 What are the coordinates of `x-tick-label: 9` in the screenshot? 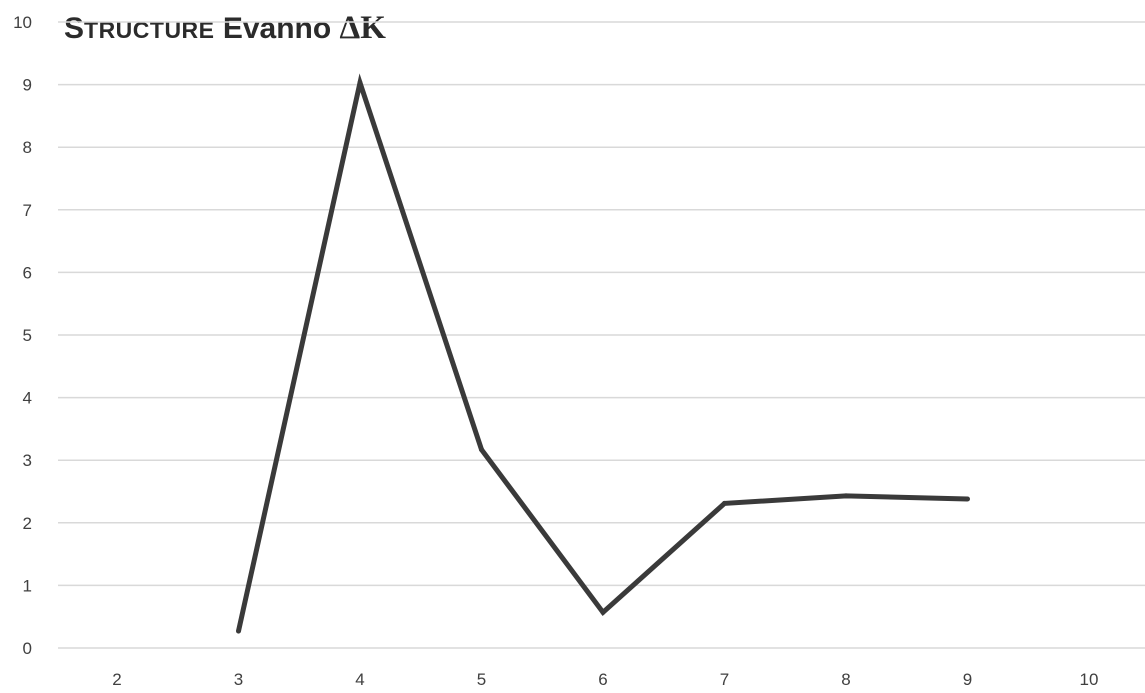 It's located at (967, 679).